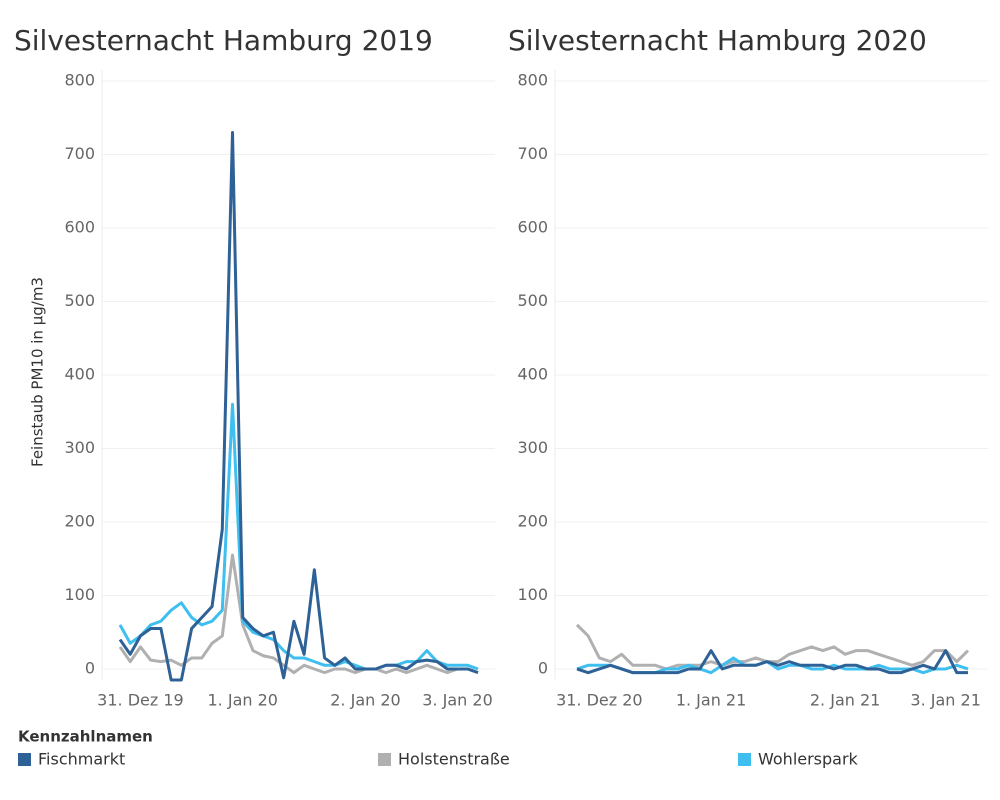 The height and width of the screenshot is (800, 1000). Describe the element at coordinates (599, 700) in the screenshot. I see `x-tick-label: 31. Dez 20` at that location.